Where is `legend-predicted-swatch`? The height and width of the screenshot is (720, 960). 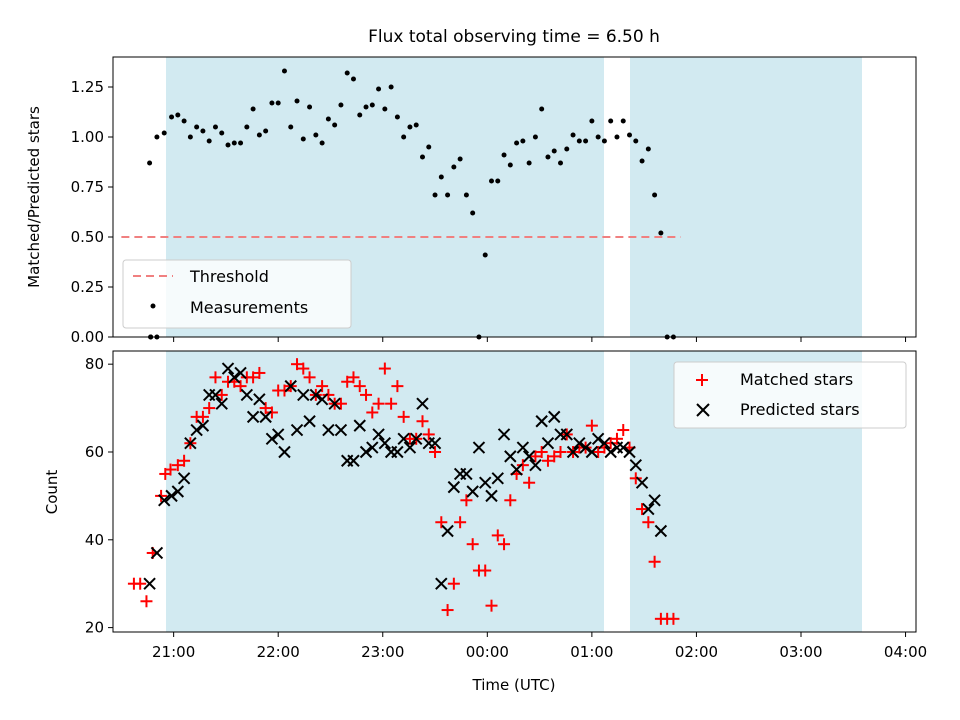
legend-predicted-swatch is located at coordinates (703, 410).